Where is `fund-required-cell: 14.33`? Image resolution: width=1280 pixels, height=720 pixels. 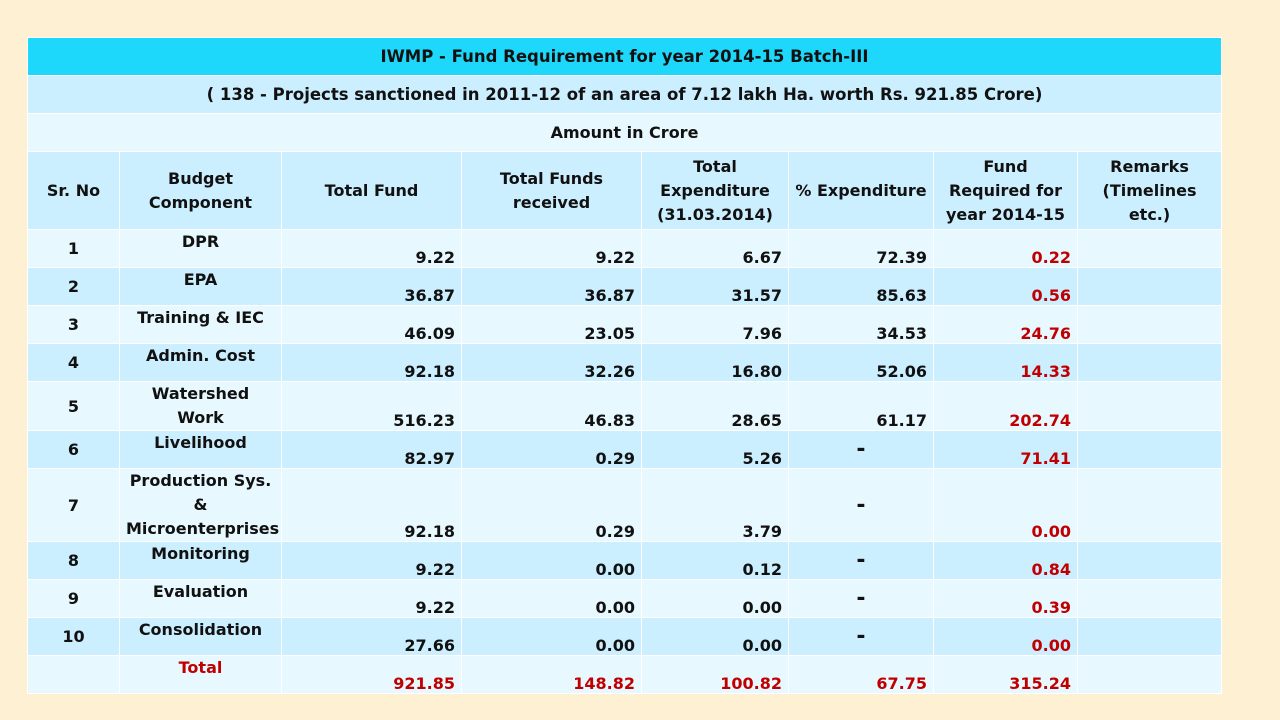
fund-required-cell: 14.33 is located at coordinates (1005, 362).